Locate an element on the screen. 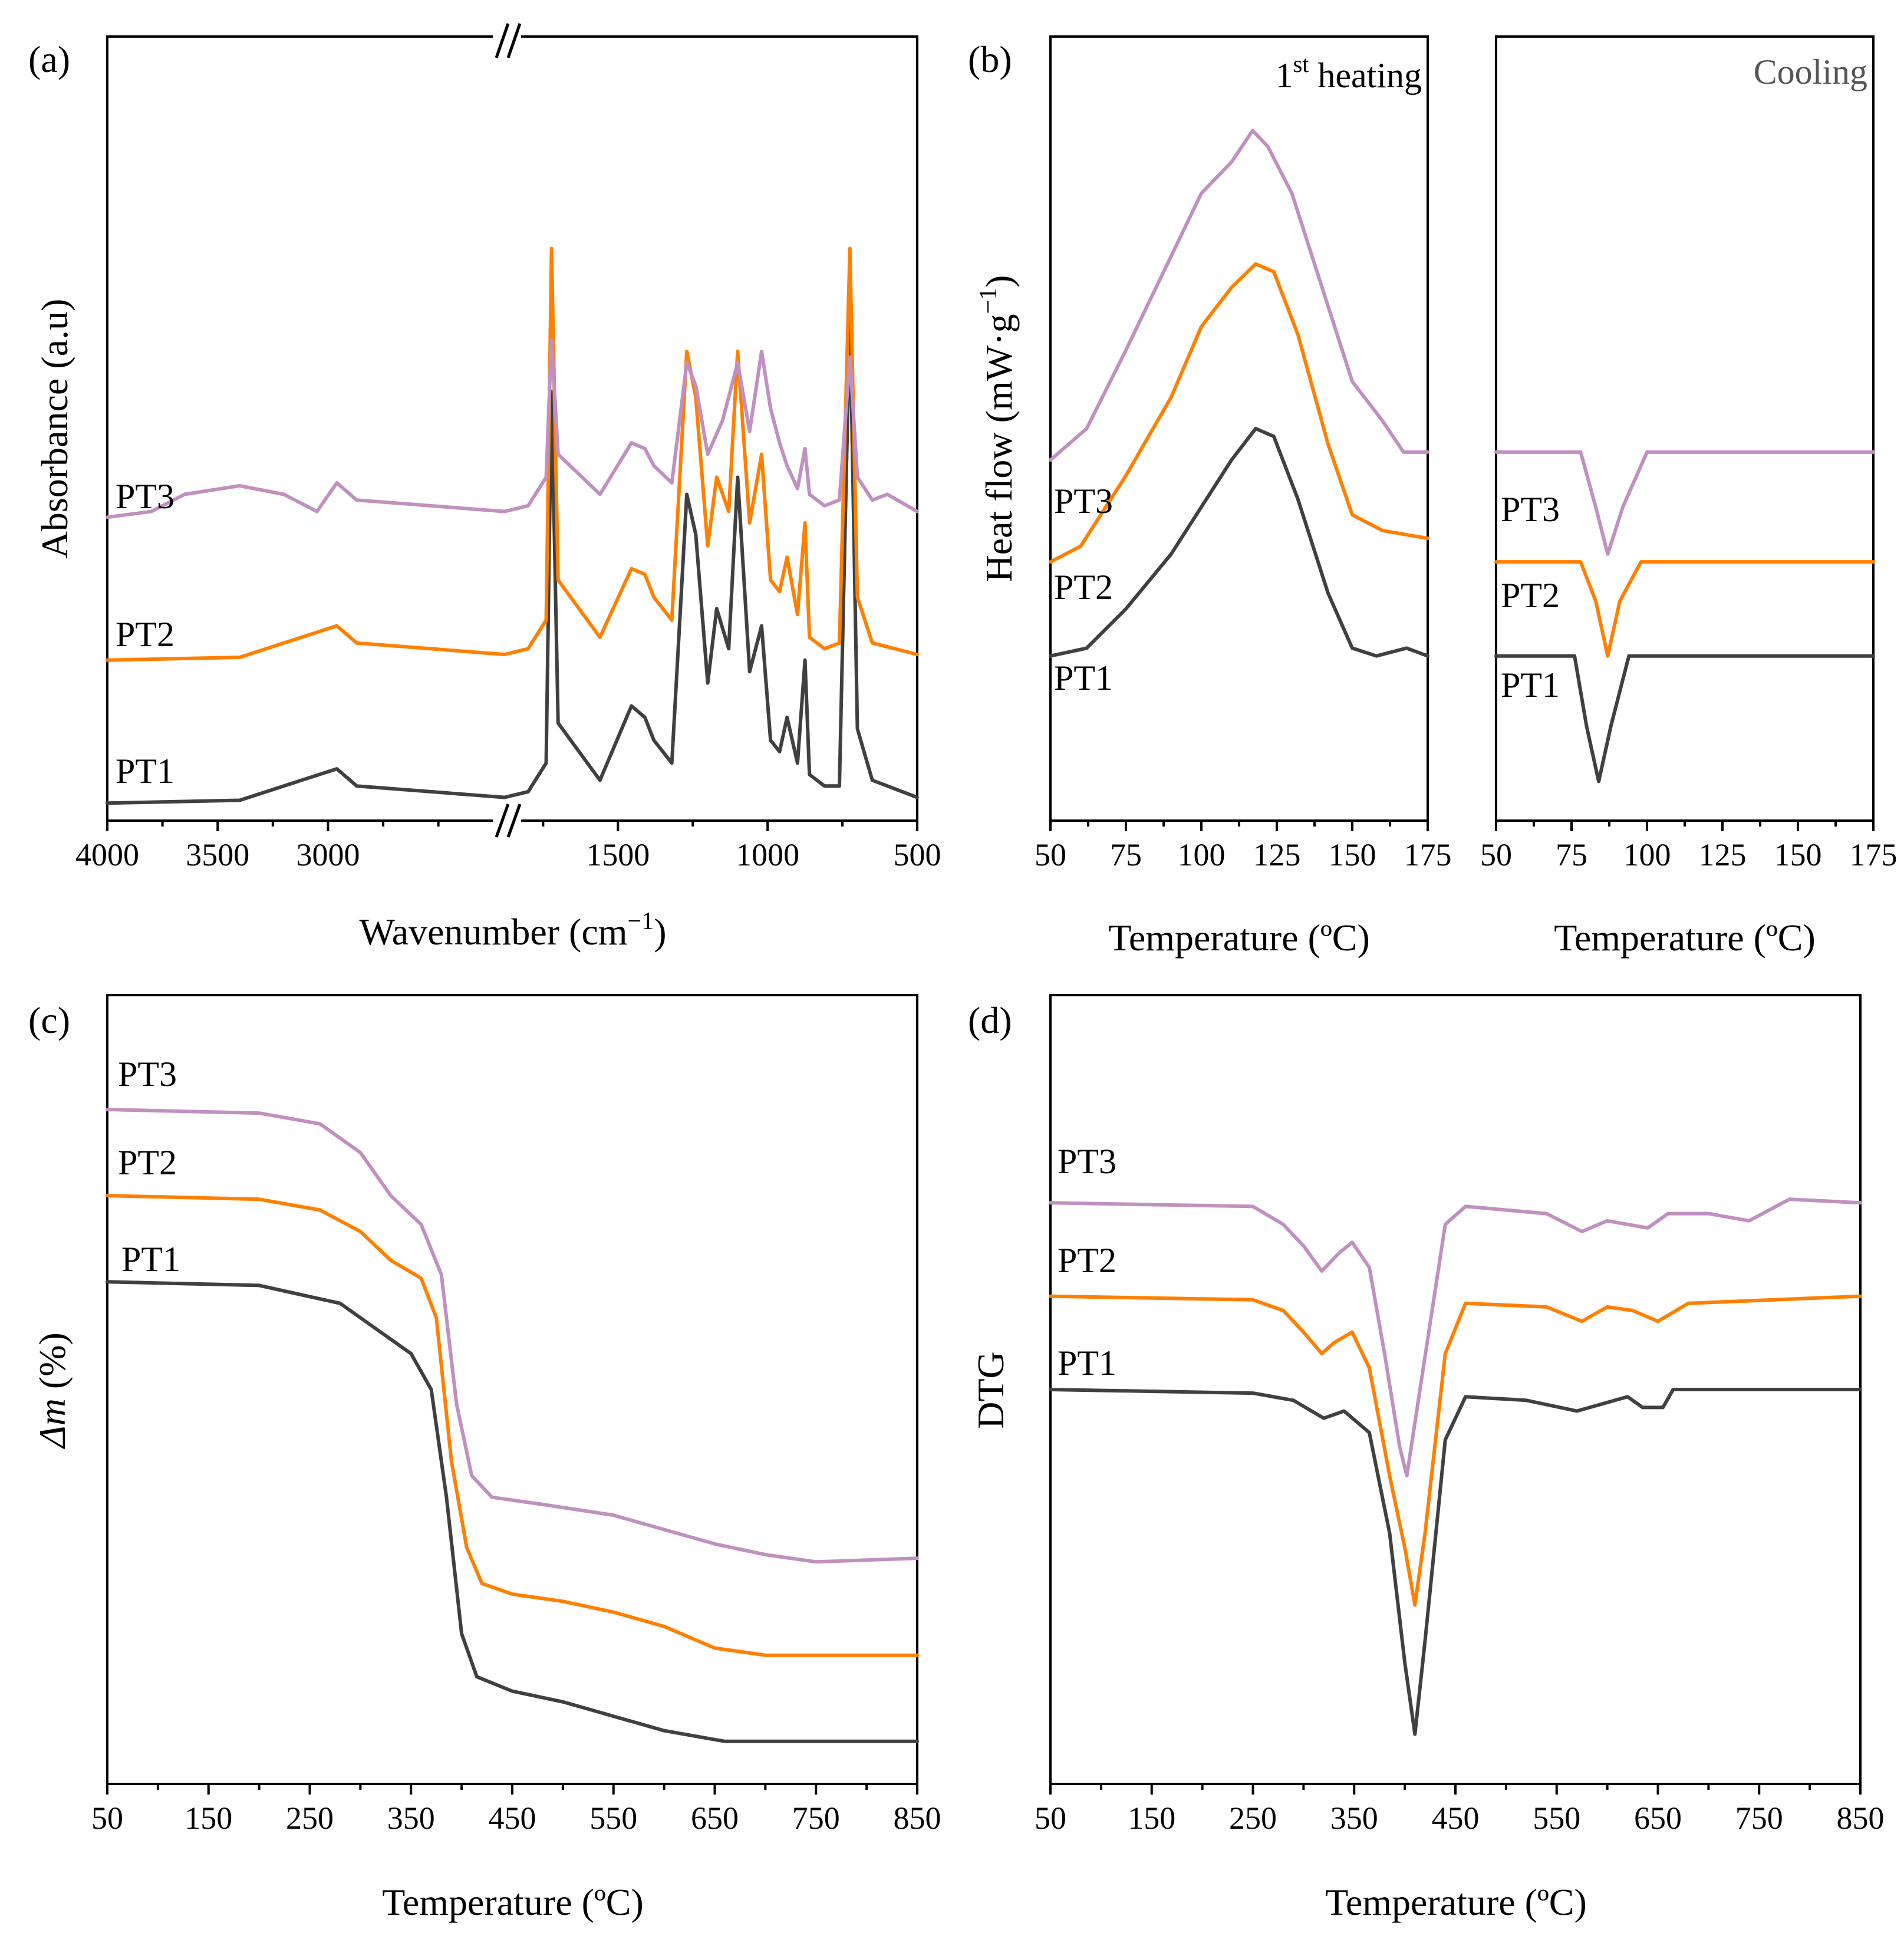  panel-a-series-label-pt3: PT3 is located at coordinates (145, 496).